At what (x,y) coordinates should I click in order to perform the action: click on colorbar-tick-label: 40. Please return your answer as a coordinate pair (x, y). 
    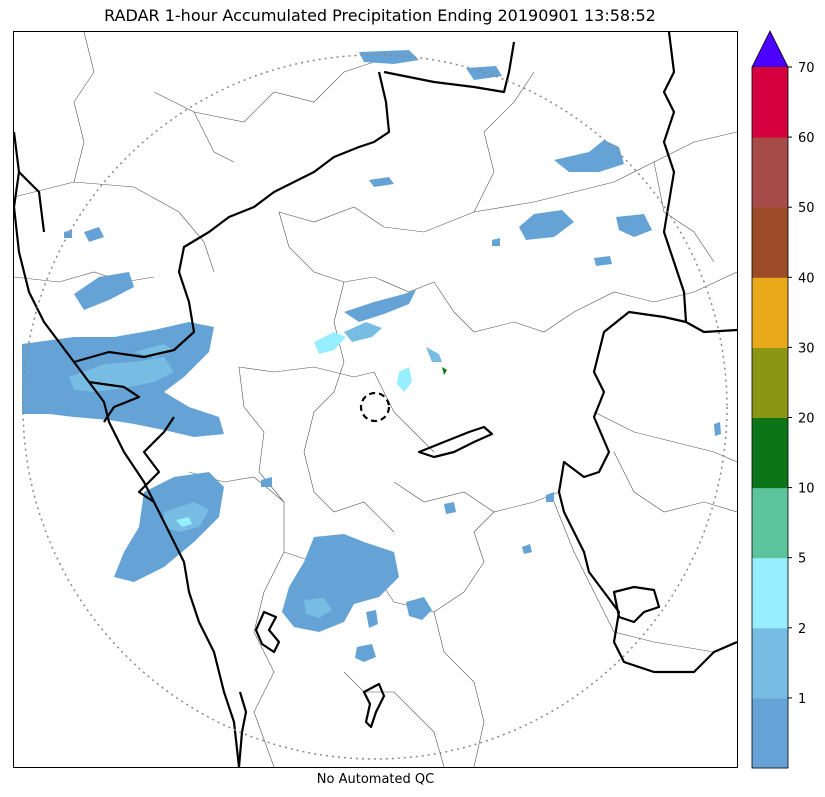
    Looking at the image, I should click on (806, 278).